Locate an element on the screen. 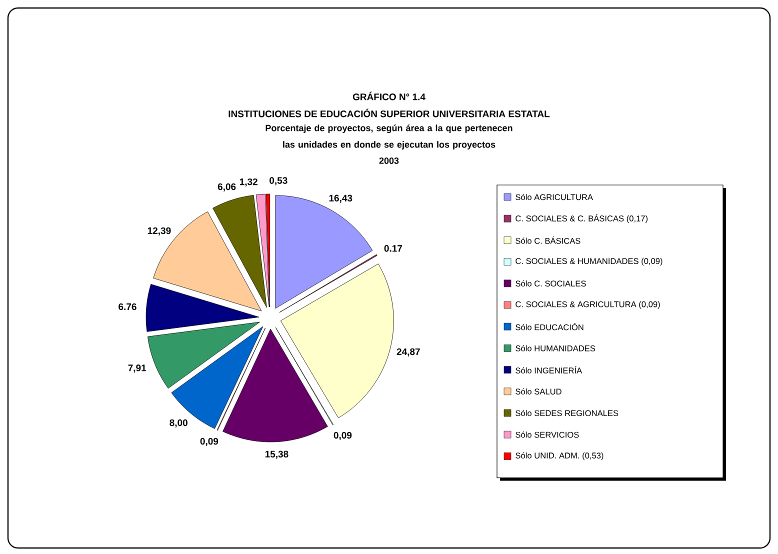  legend-label: C. SOCIALES & AGRICULTURA (0,09) is located at coordinates (588, 305).